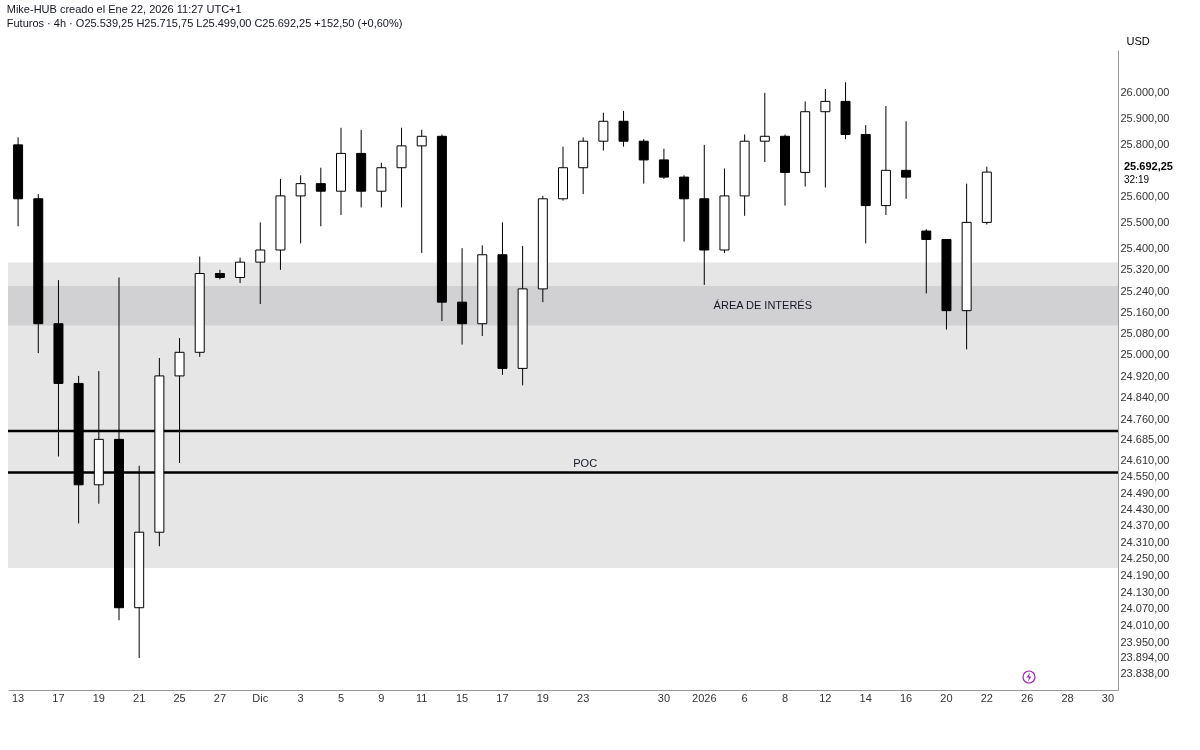 This screenshot has height=750, width=1200. What do you see at coordinates (763, 304) in the screenshot?
I see `band-label: ÁREA DE INTERÉS` at bounding box center [763, 304].